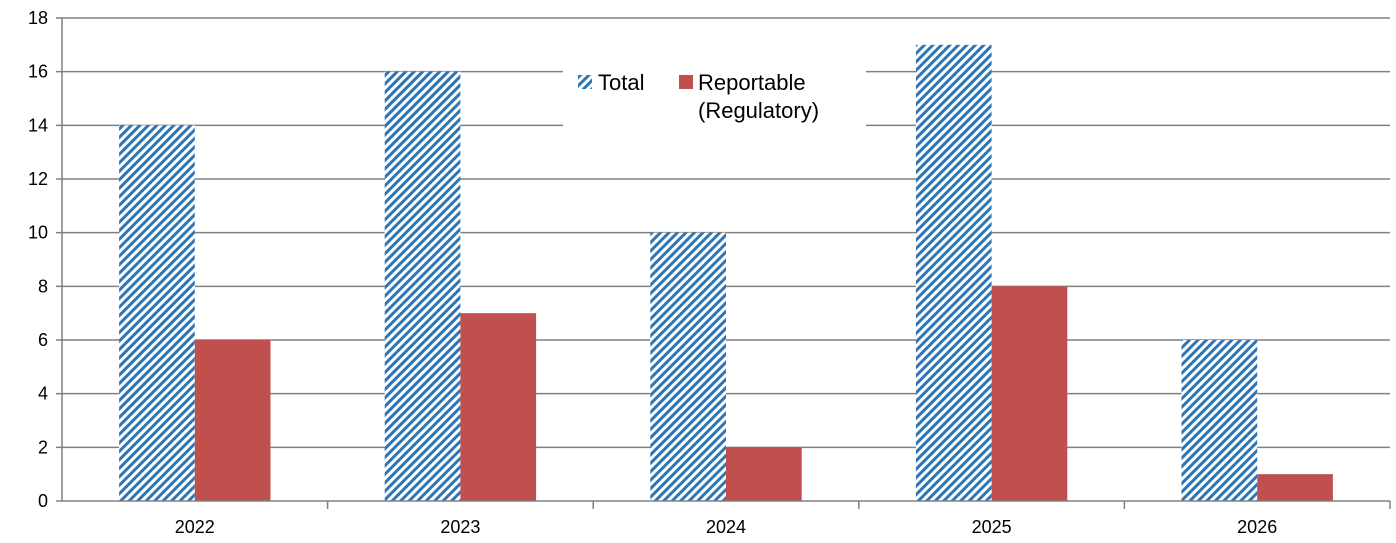  What do you see at coordinates (686, 82) in the screenshot?
I see `legend-swatch-reportable` at bounding box center [686, 82].